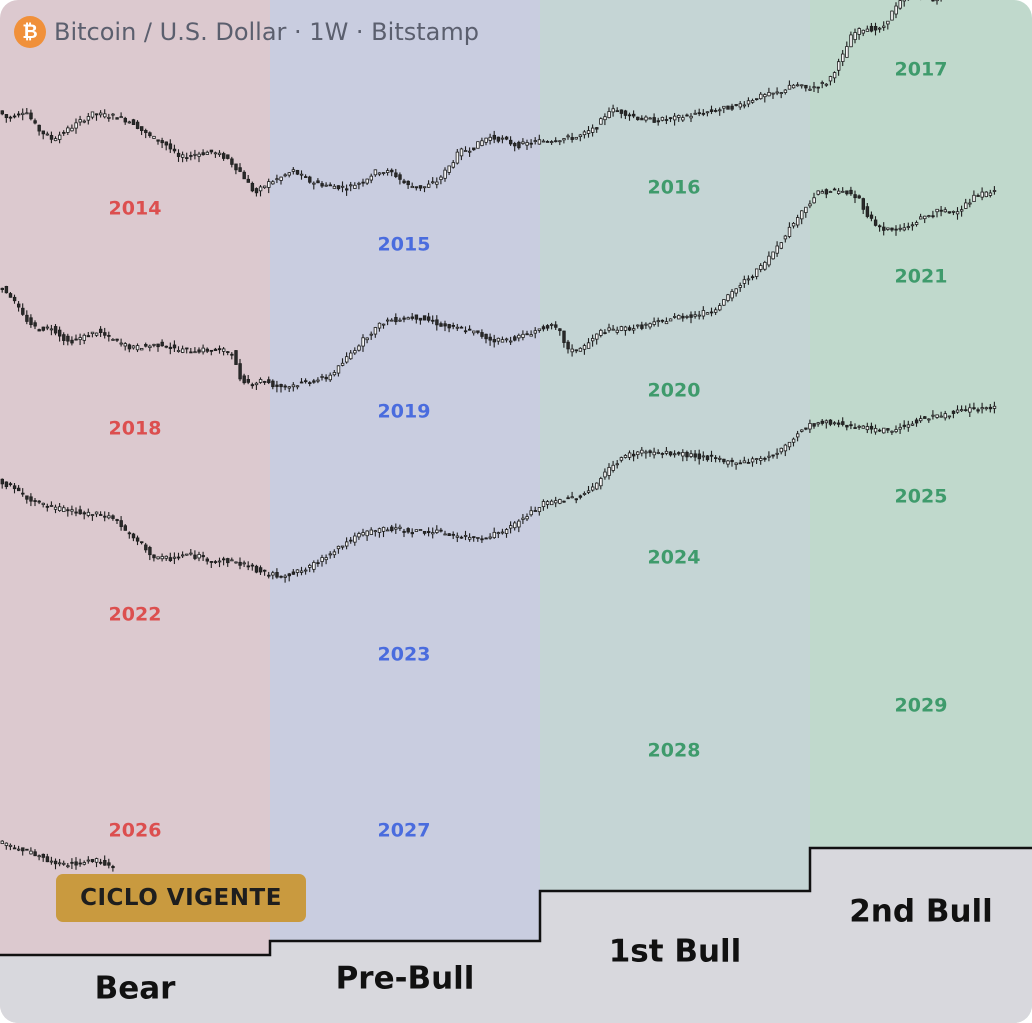 This screenshot has width=1032, height=1023. Describe the element at coordinates (921, 277) in the screenshot. I see `year-label-2021: 2021` at that location.